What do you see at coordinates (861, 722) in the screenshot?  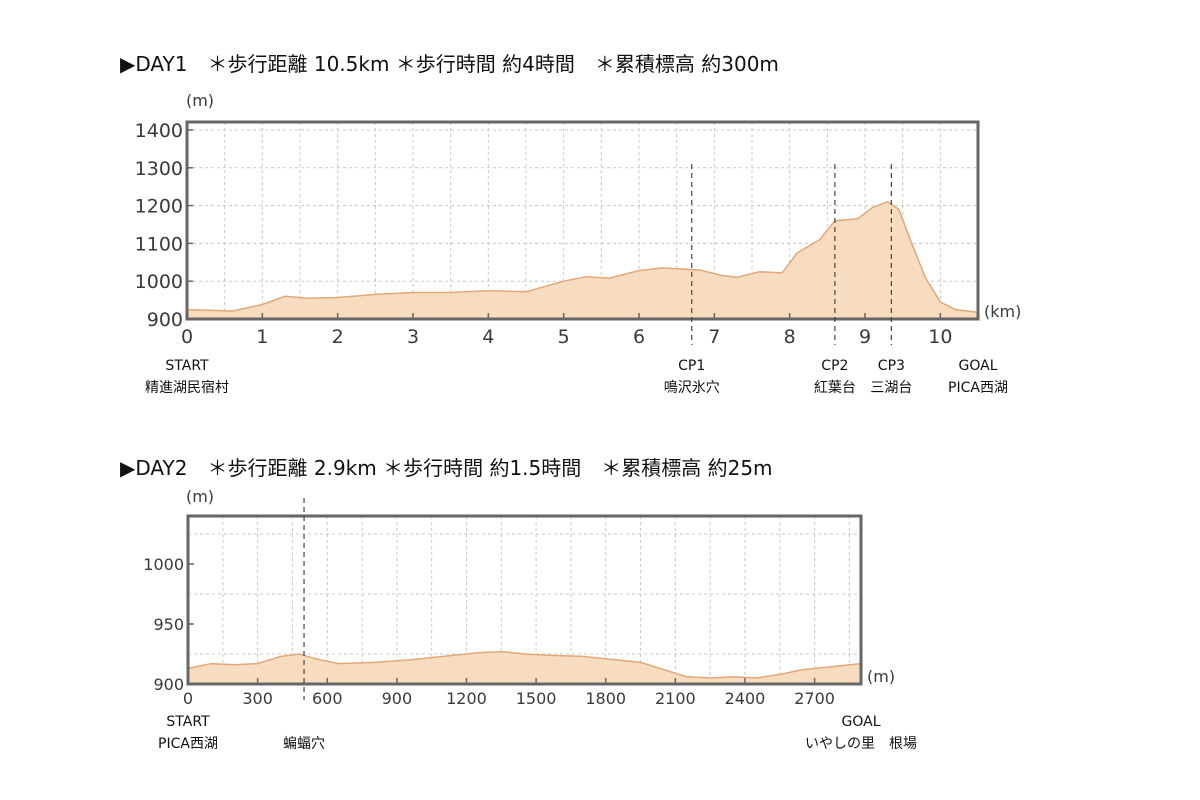 I see `day2-checkpoint-label: GOAL` at bounding box center [861, 722].